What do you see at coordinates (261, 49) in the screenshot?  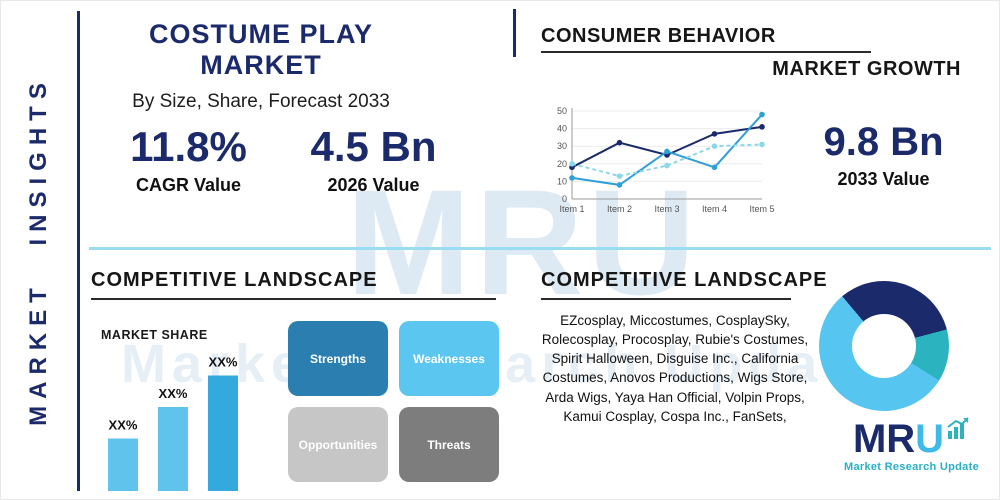 I see `page-title: COSTUME PLAY MARKET` at bounding box center [261, 49].